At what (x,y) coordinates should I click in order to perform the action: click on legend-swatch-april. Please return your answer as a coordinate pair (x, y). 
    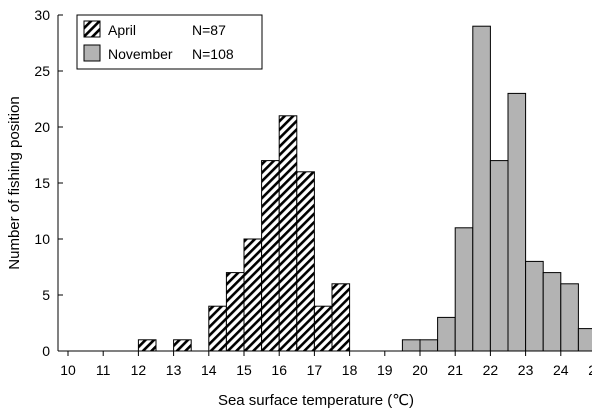
    Looking at the image, I should click on (92, 29).